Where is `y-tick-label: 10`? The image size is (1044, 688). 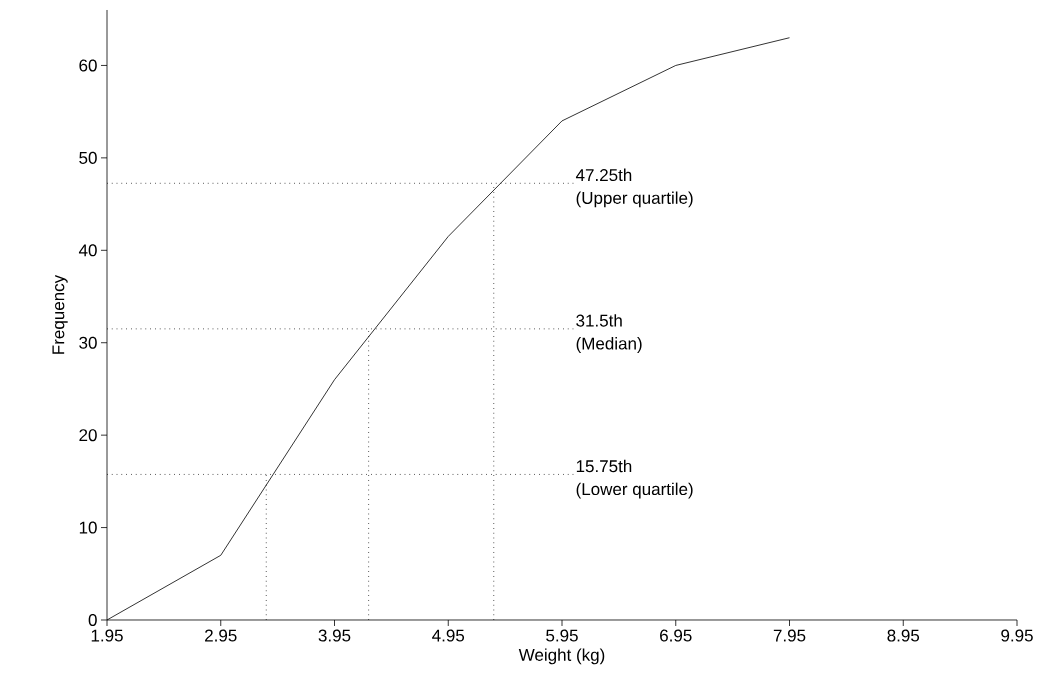 y-tick-label: 10 is located at coordinates (88, 527).